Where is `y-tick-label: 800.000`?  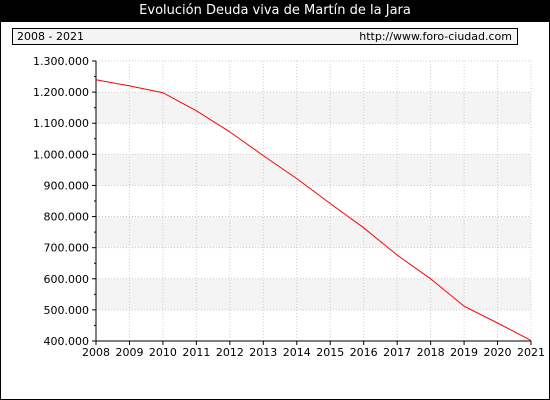
y-tick-label: 800.000 is located at coordinates (67, 217).